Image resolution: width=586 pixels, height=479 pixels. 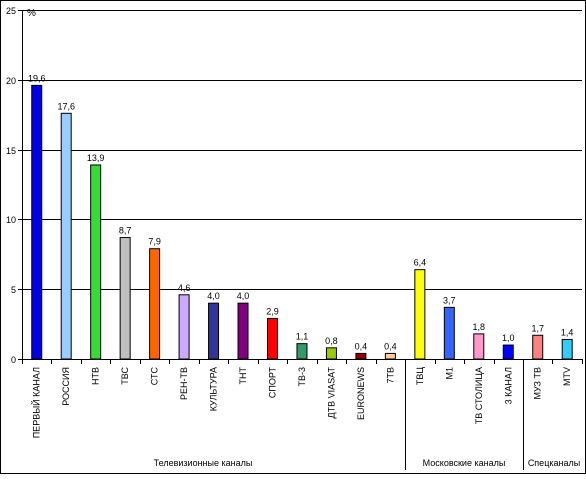 I want to click on bar-value-label: 0,8, so click(x=331, y=341).